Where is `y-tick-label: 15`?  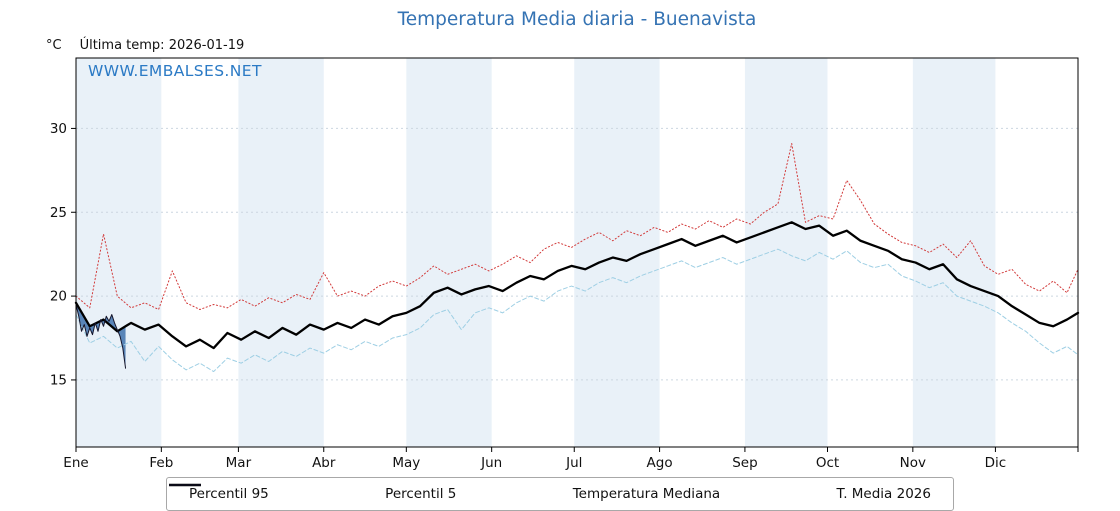 y-tick-label: 15 is located at coordinates (58, 380).